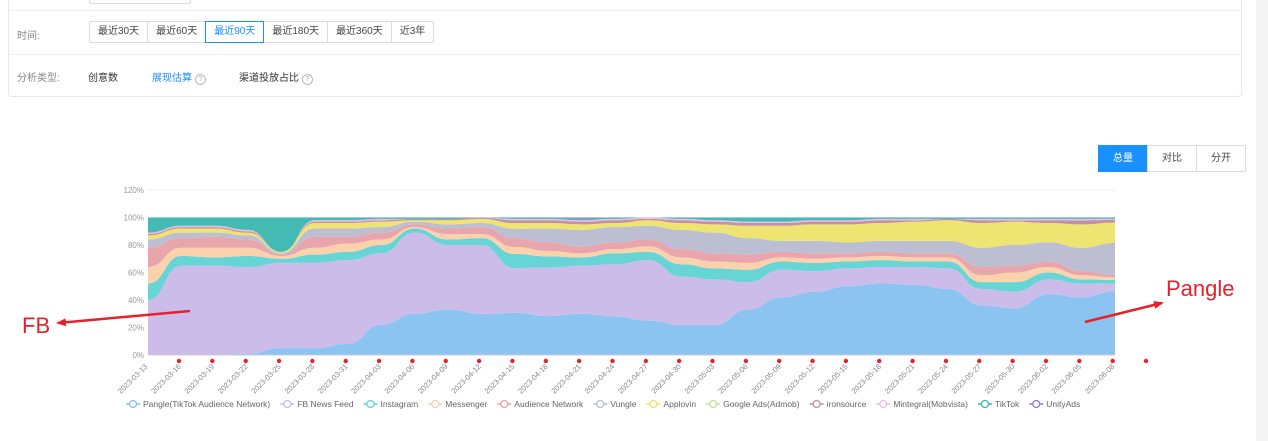 The image size is (1268, 441). I want to click on area-series-audience-network, so click(631, 251).